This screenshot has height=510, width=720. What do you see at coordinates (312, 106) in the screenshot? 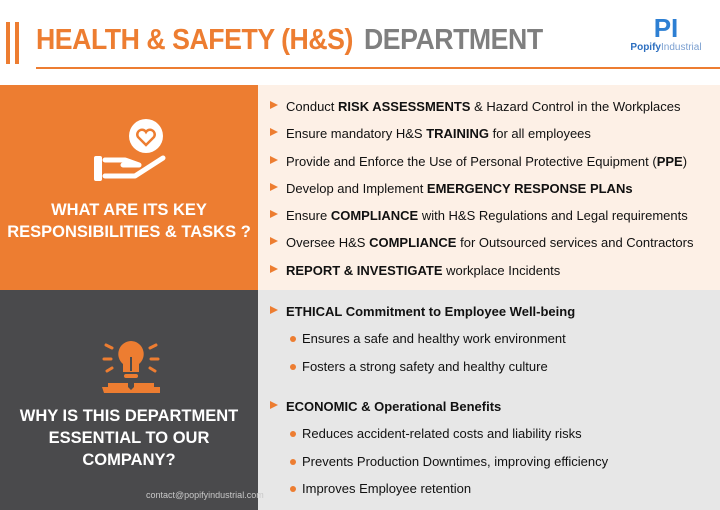
I see `item-text: Conduct` at bounding box center [312, 106].